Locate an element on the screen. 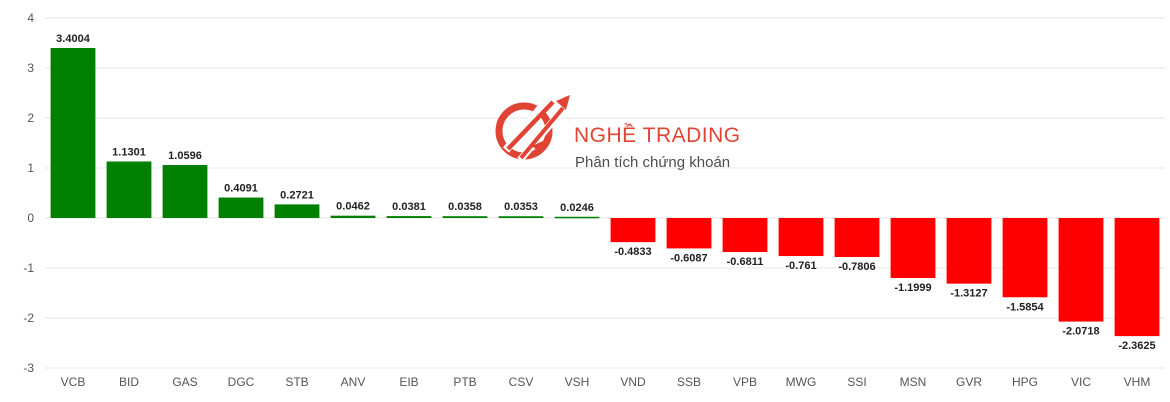  data-label: 1.0596 is located at coordinates (185, 156).